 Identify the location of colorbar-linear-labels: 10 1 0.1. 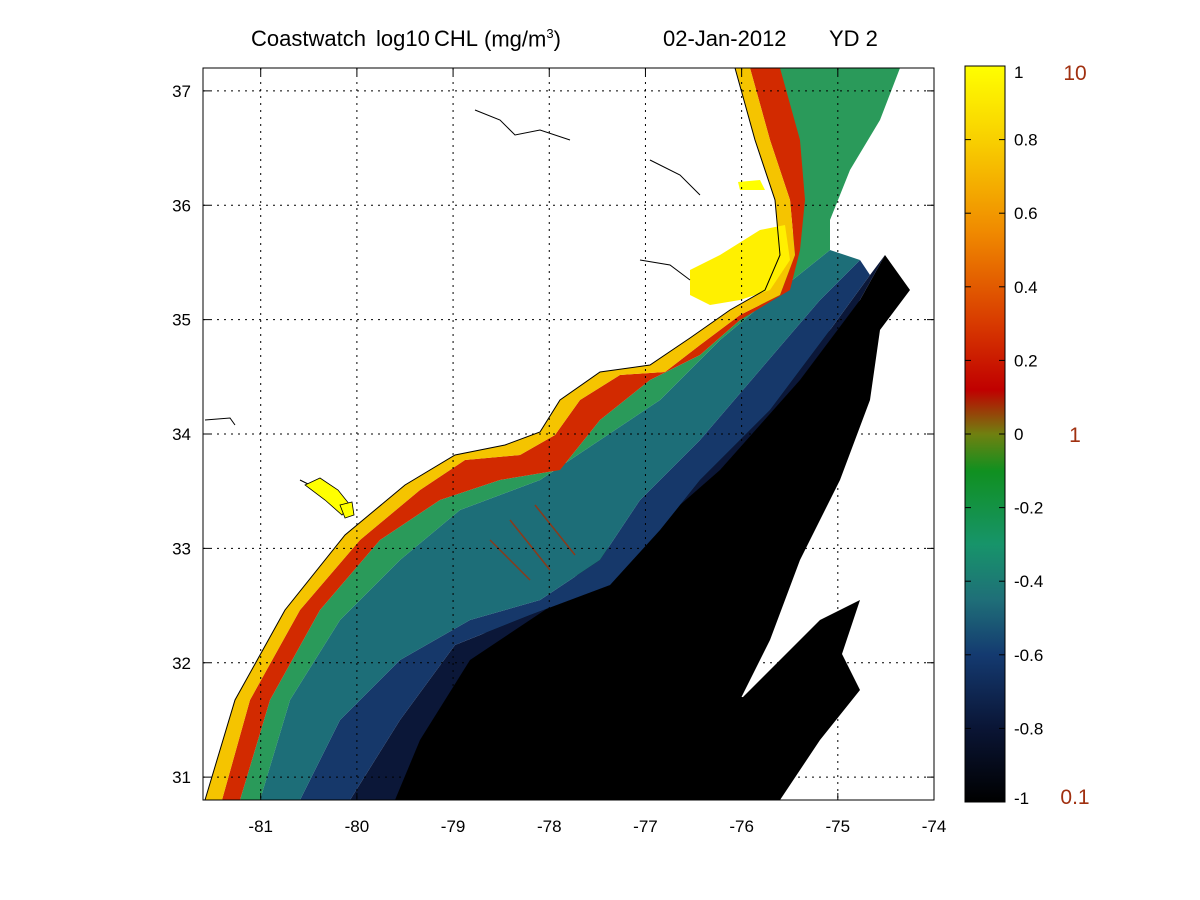
(1074, 435).